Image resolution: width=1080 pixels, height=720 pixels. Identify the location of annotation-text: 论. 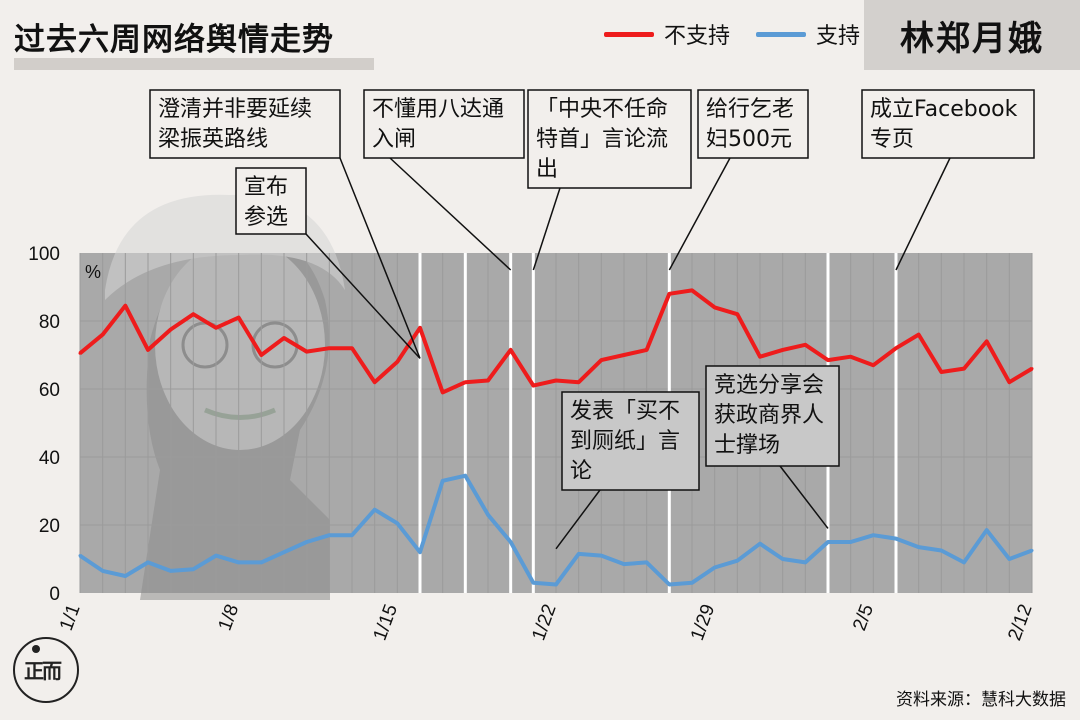
(581, 471).